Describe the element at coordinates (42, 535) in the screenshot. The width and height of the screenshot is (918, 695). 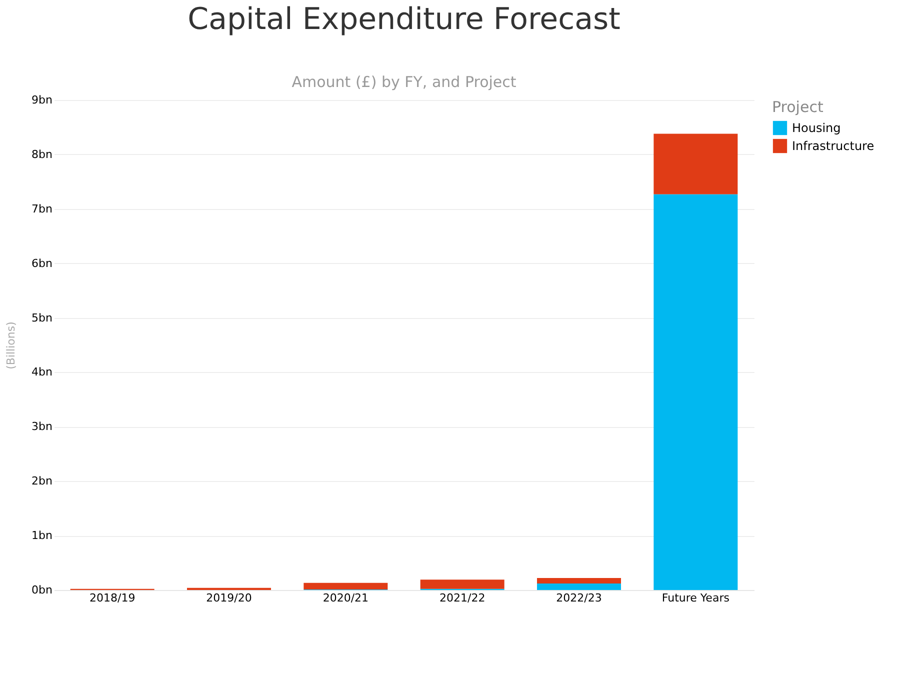
I see `y-tick-label: 1bn` at that location.